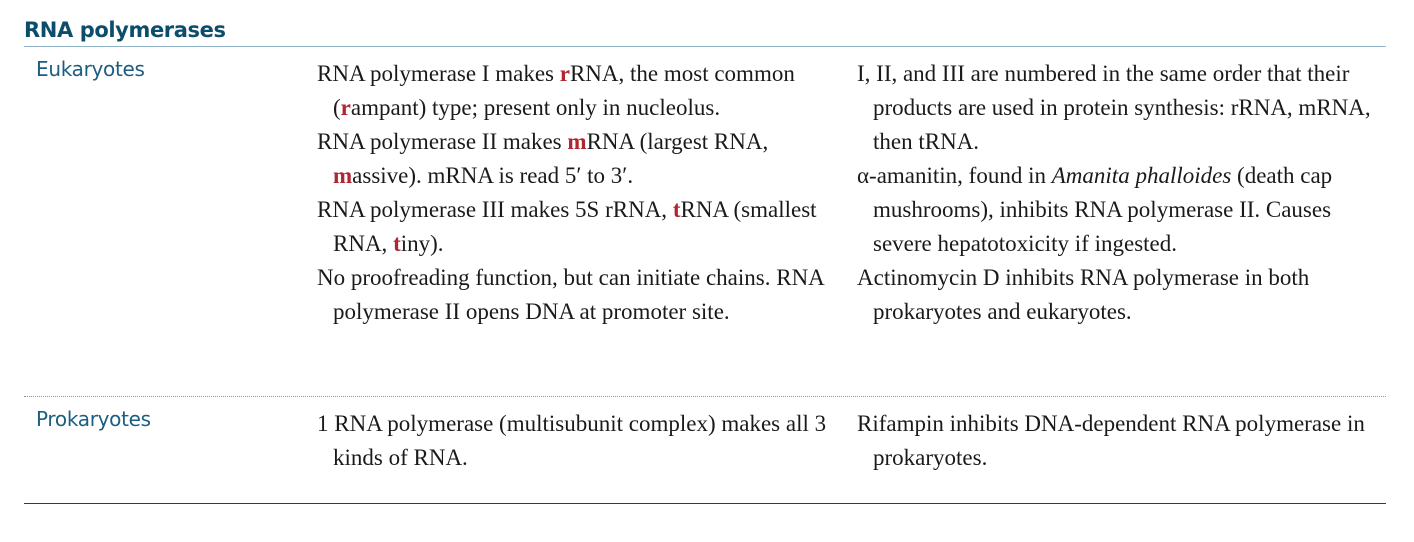 The image size is (1414, 542). What do you see at coordinates (705, 46) in the screenshot?
I see `title-rule` at bounding box center [705, 46].